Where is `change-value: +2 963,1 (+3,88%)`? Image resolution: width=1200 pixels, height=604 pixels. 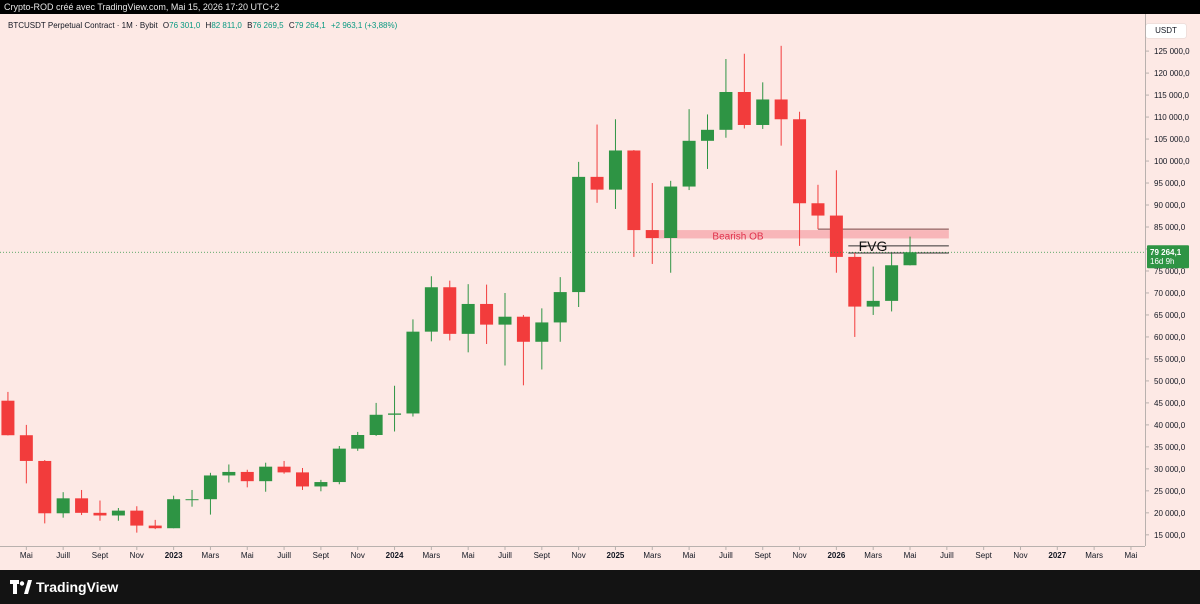
change-value: +2 963,1 (+3,88%) is located at coordinates (364, 25).